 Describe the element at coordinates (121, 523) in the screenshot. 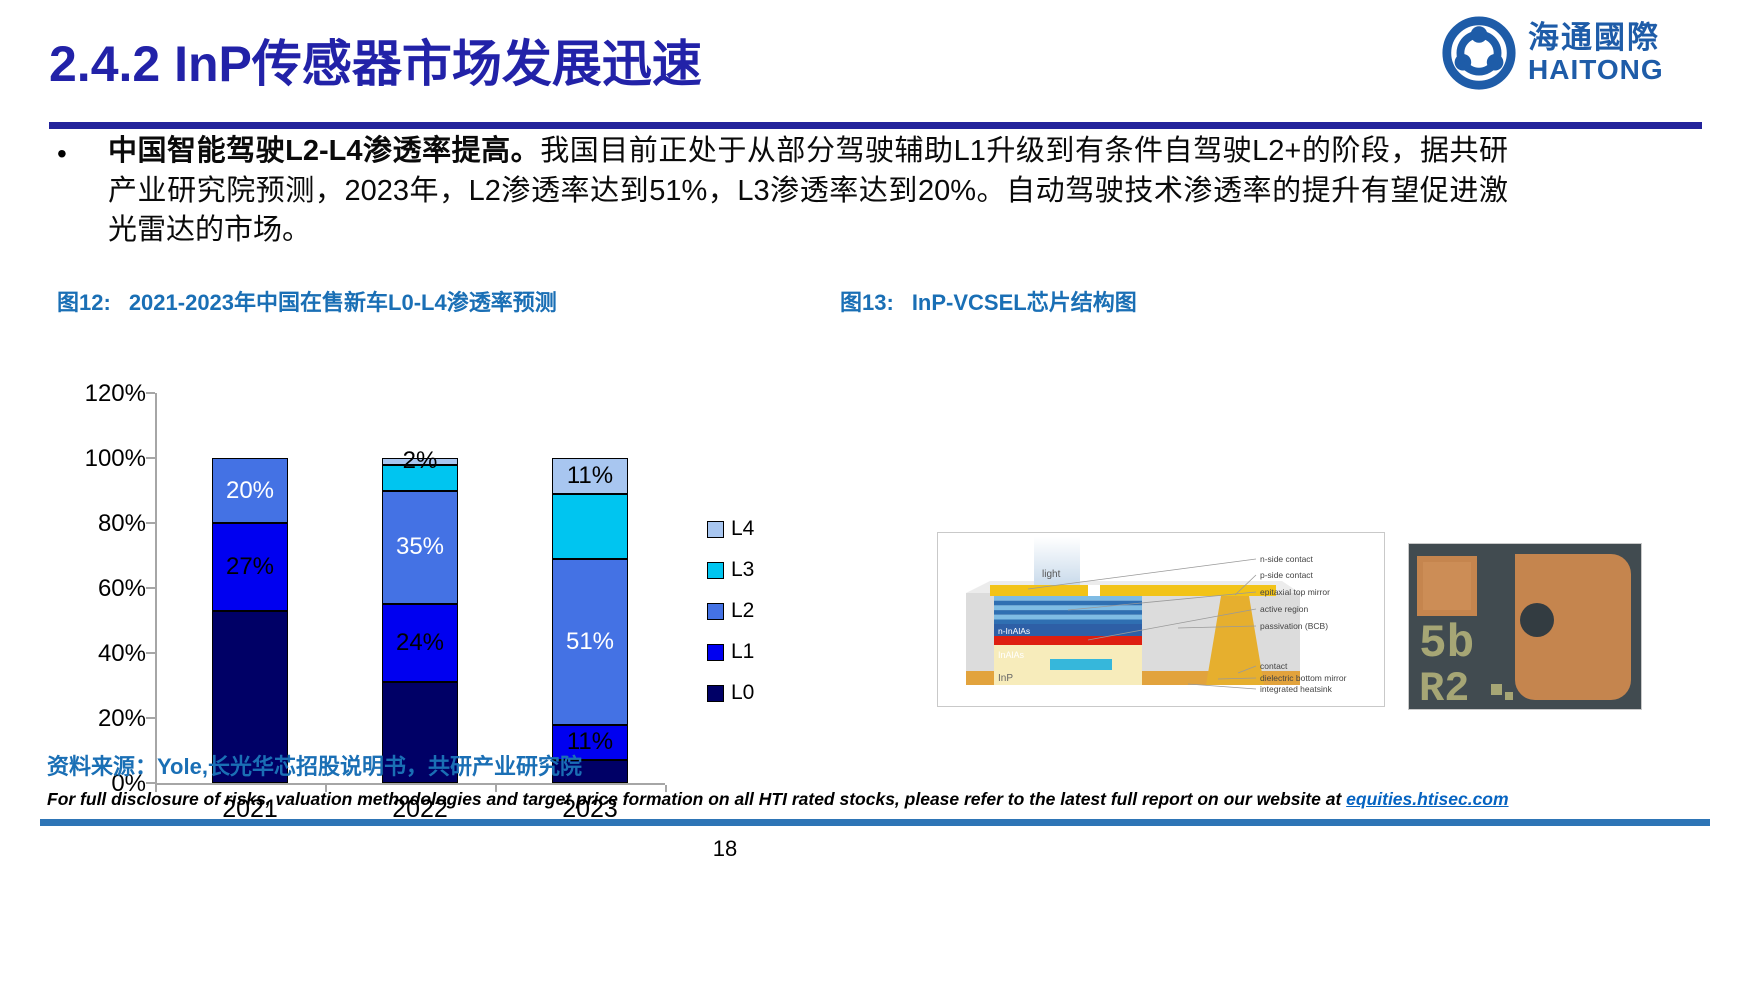

I see `y-tick-label: 80%` at that location.